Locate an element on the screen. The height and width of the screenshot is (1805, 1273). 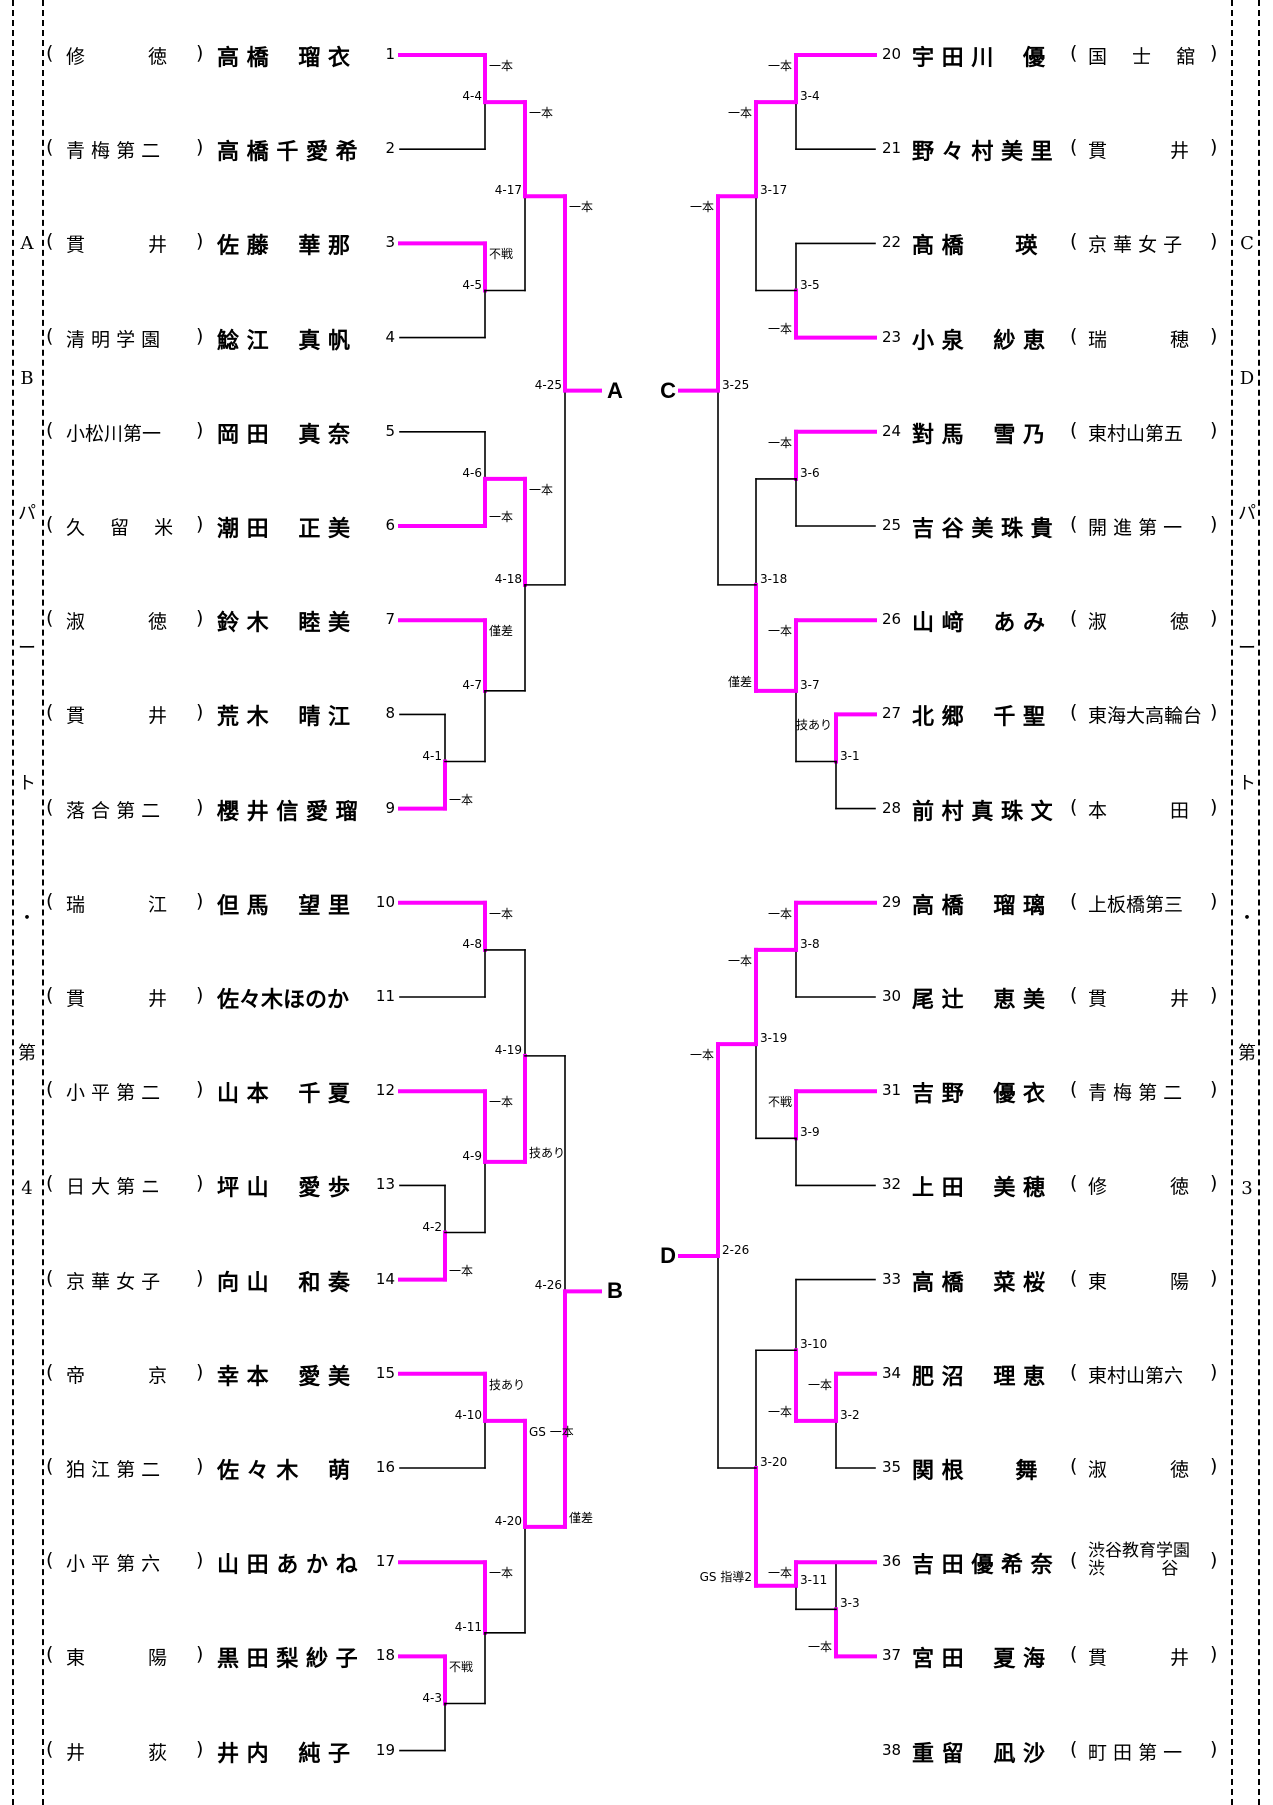
match-id: 4-3 is located at coordinates (432, 1697).